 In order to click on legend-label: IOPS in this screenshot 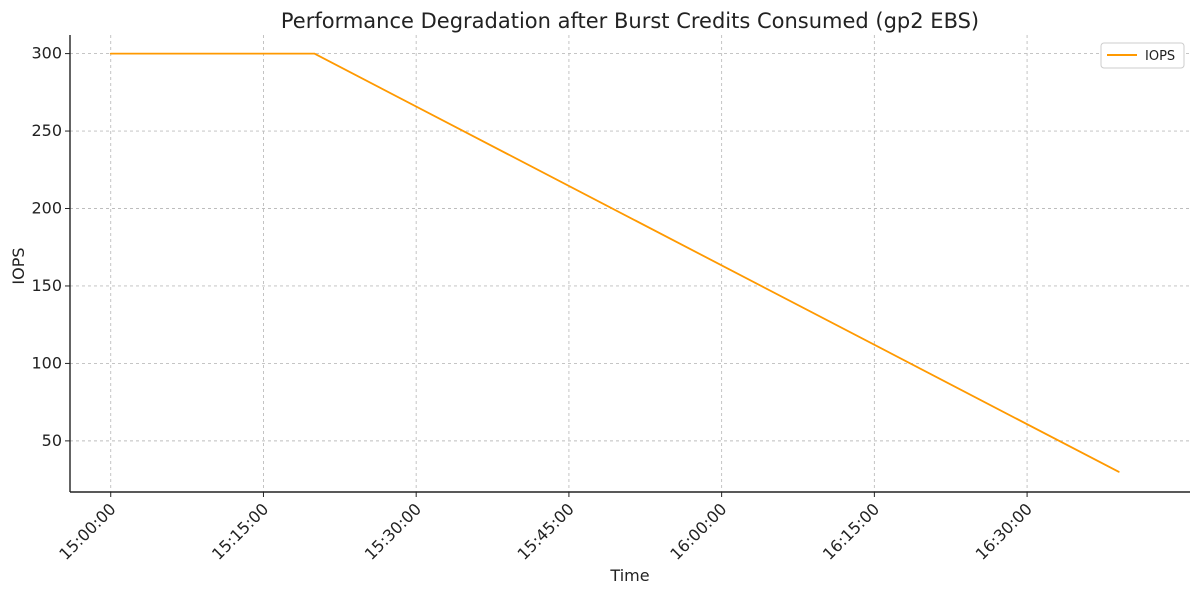, I will do `click(1160, 56)`.